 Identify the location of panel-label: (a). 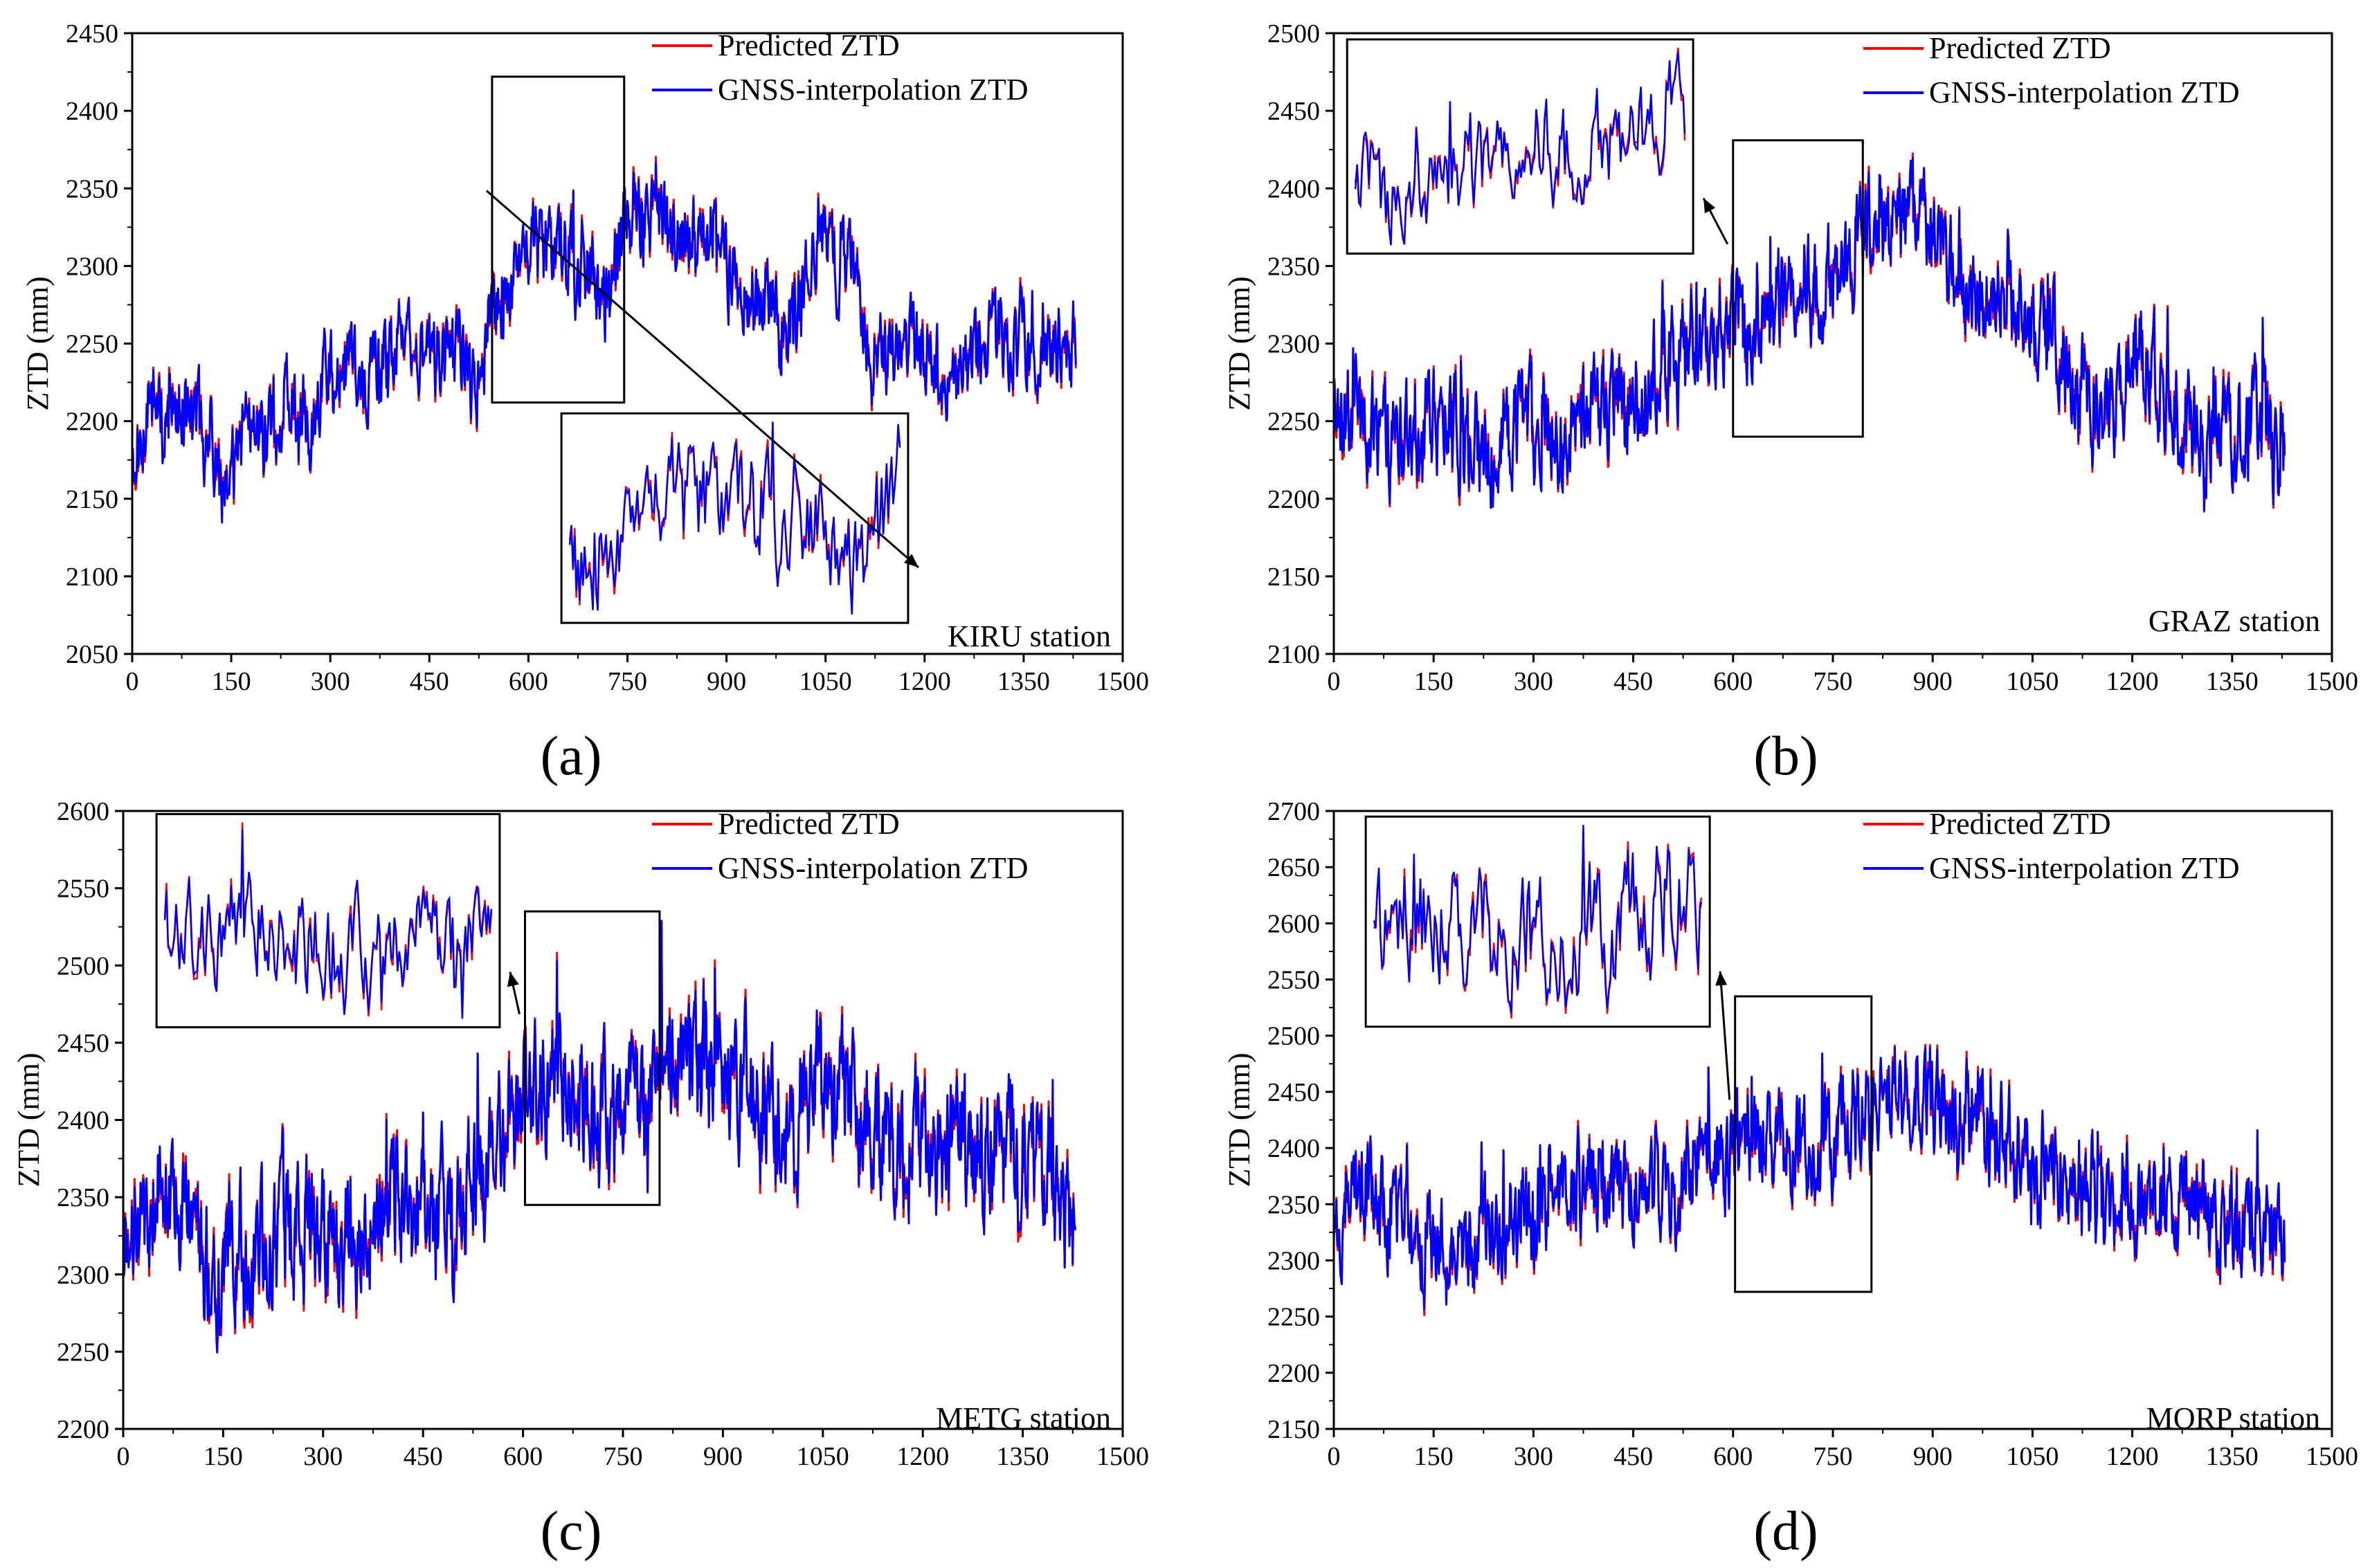
(571, 756).